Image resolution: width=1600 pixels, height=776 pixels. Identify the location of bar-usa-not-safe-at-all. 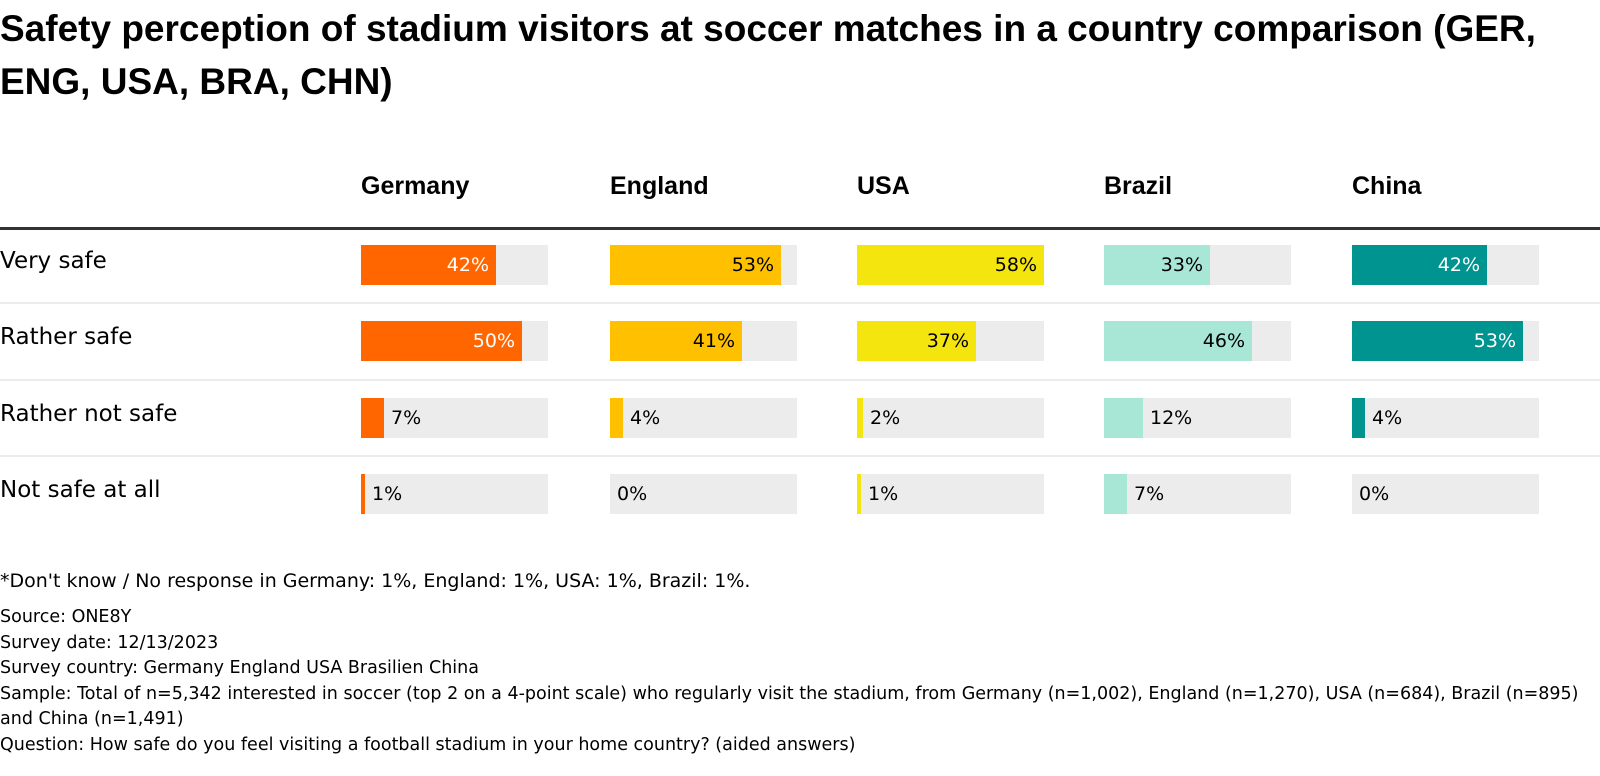
(859, 494).